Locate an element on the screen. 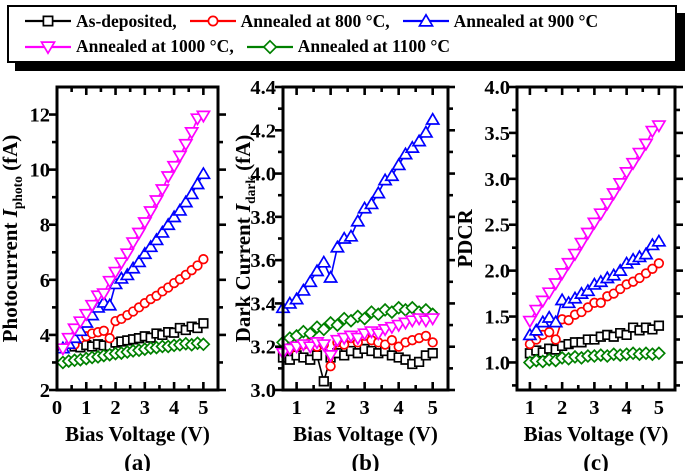 The height and width of the screenshot is (471, 685). x-tick-label: 1 is located at coordinates (530, 408).